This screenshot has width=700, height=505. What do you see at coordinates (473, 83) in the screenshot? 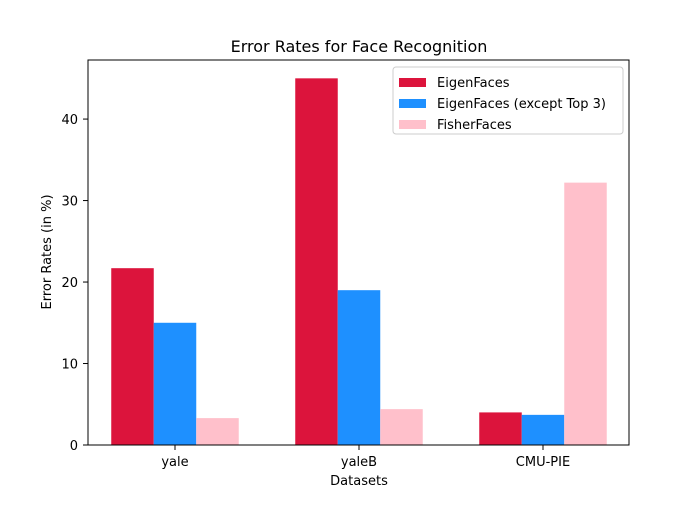
I see `legend-label: EigenFaces` at bounding box center [473, 83].